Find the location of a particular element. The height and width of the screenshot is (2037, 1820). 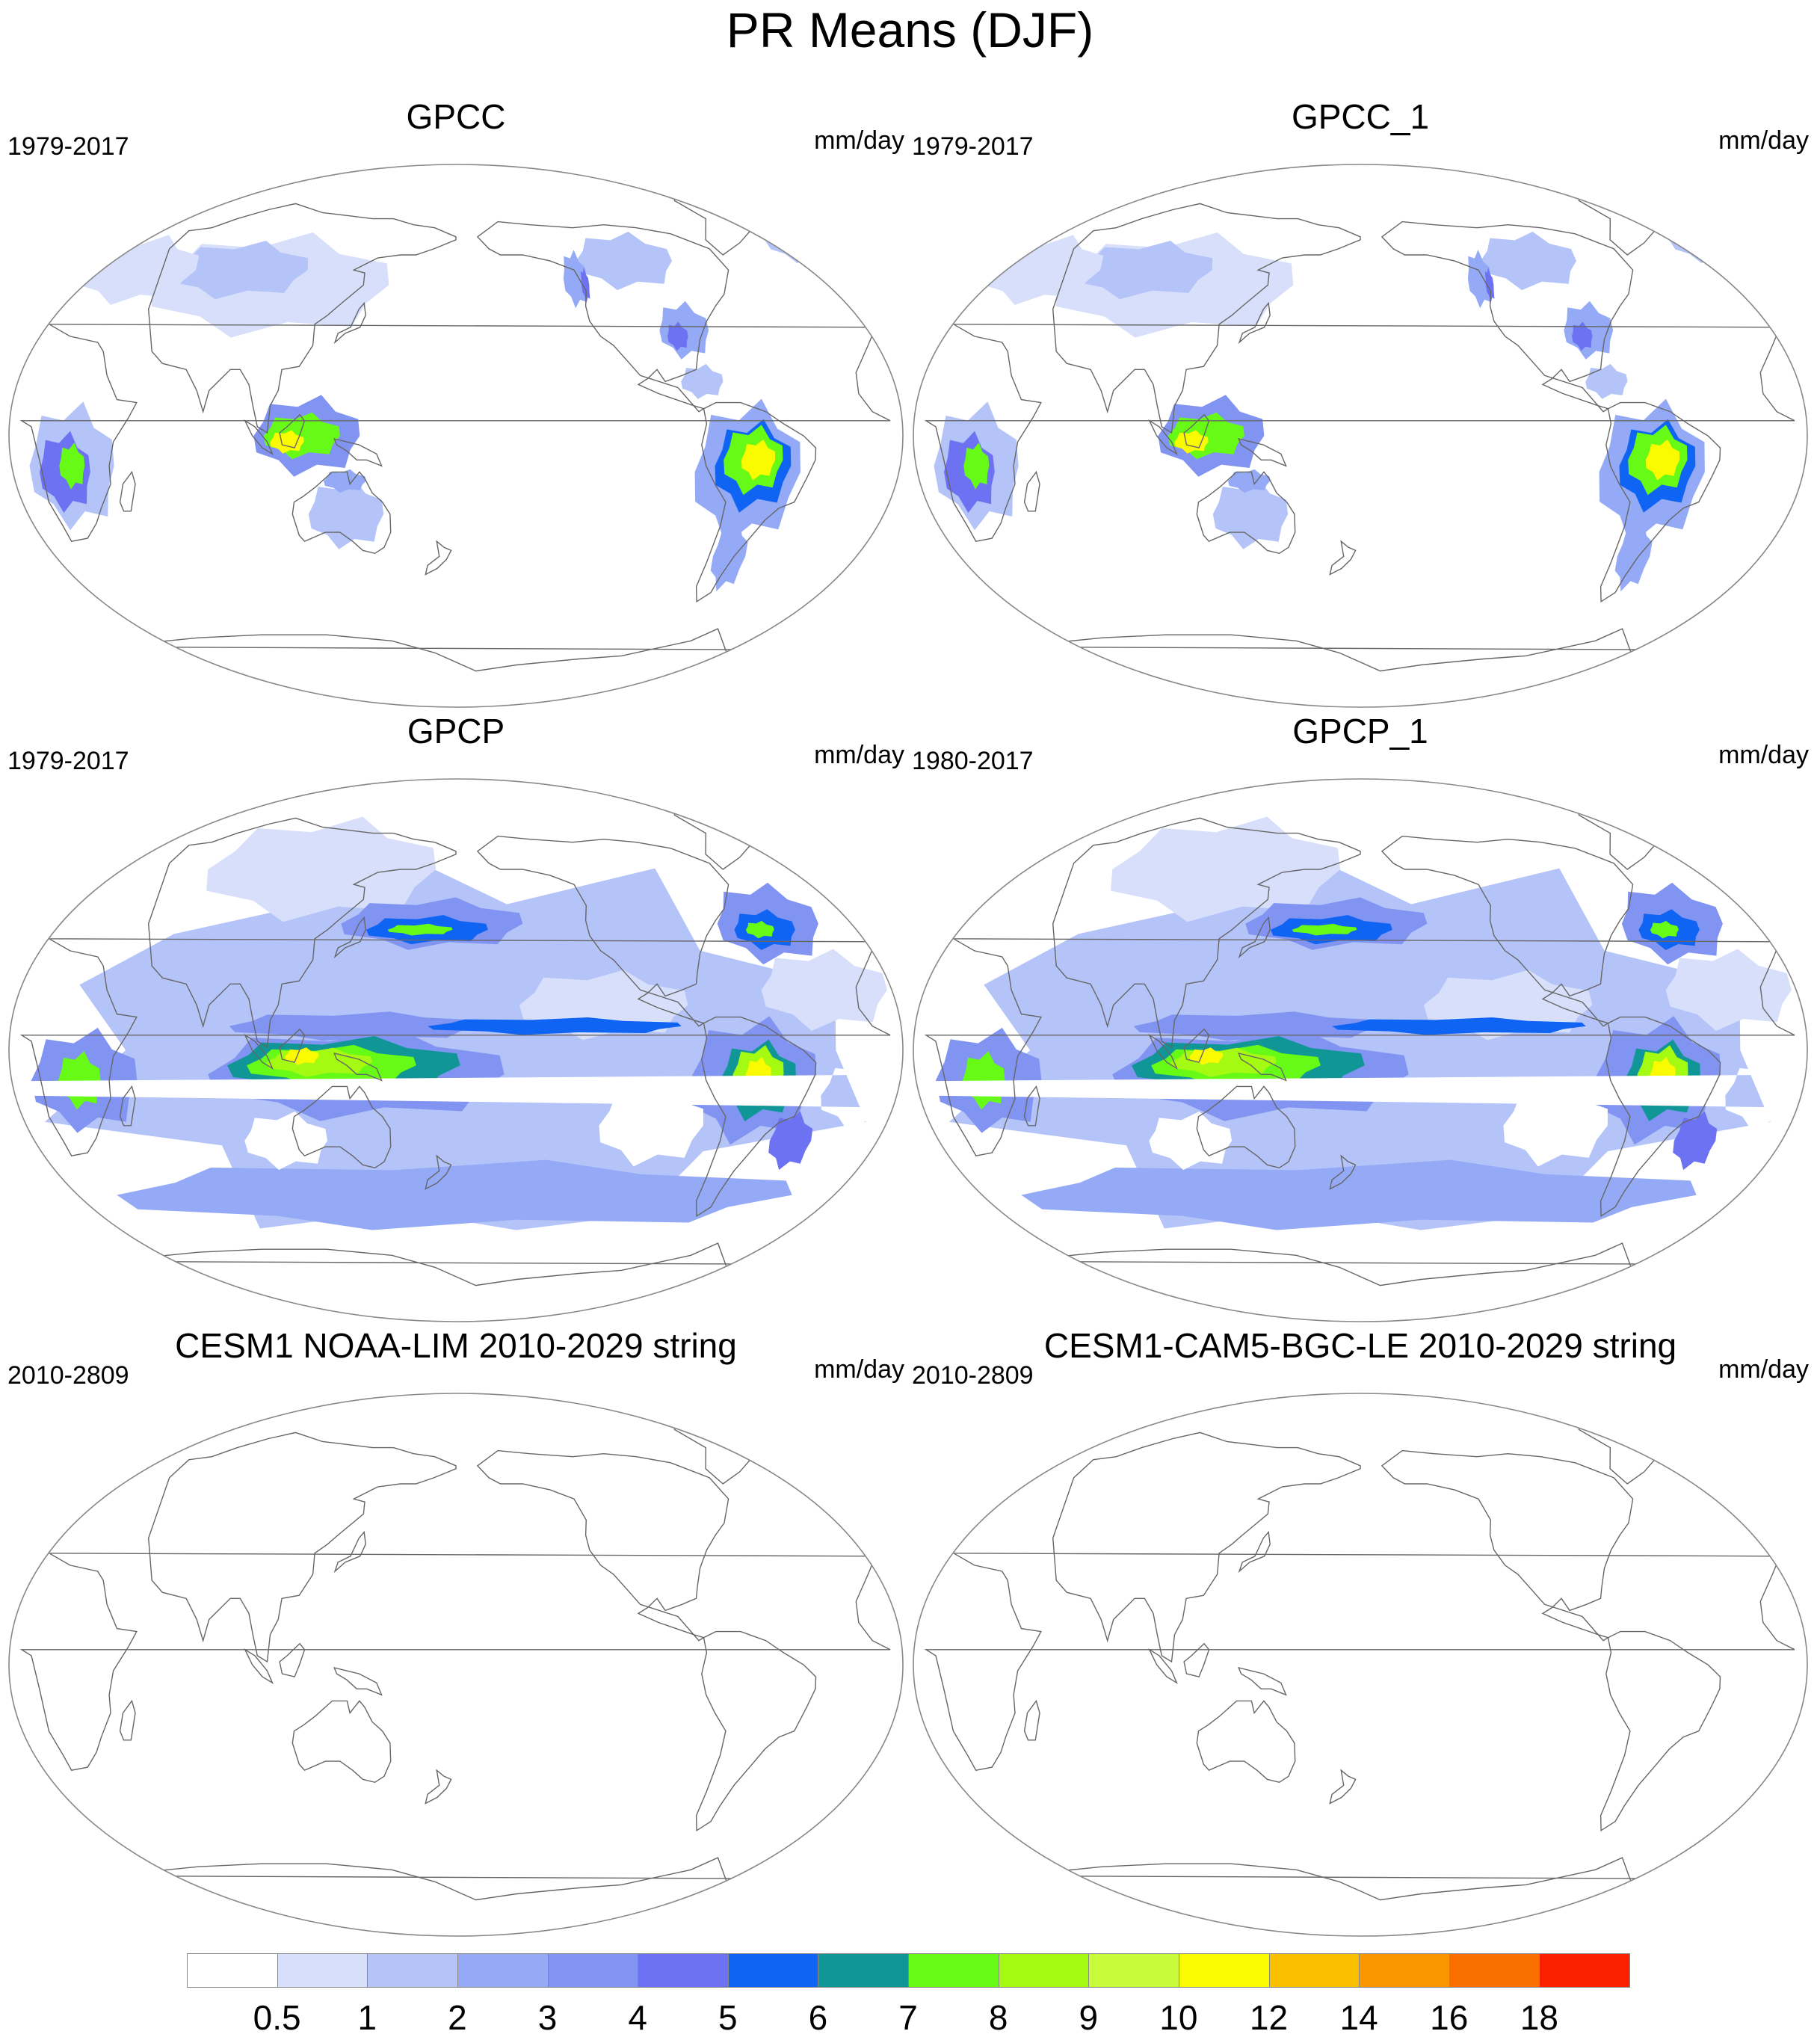

colorbar-label: 1 is located at coordinates (367, 2017).